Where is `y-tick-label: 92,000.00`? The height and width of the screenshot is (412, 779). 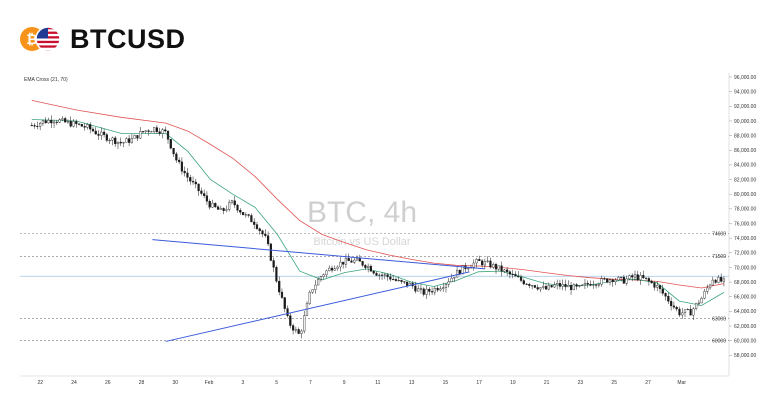 y-tick-label: 92,000.00 is located at coordinates (745, 107).